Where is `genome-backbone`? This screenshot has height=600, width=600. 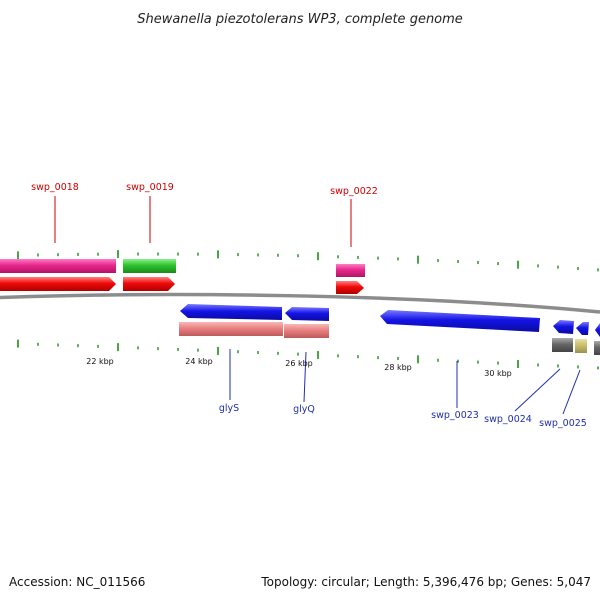
genome-backbone is located at coordinates (300, 303).